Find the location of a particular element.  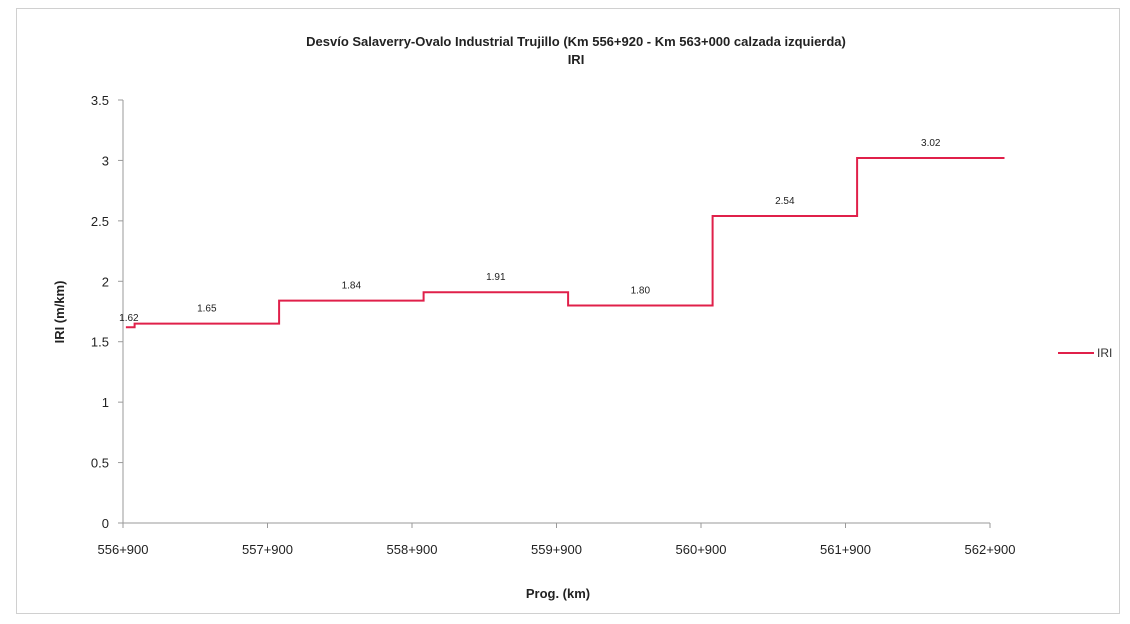

x-tick-label: 558+900 is located at coordinates (412, 549).